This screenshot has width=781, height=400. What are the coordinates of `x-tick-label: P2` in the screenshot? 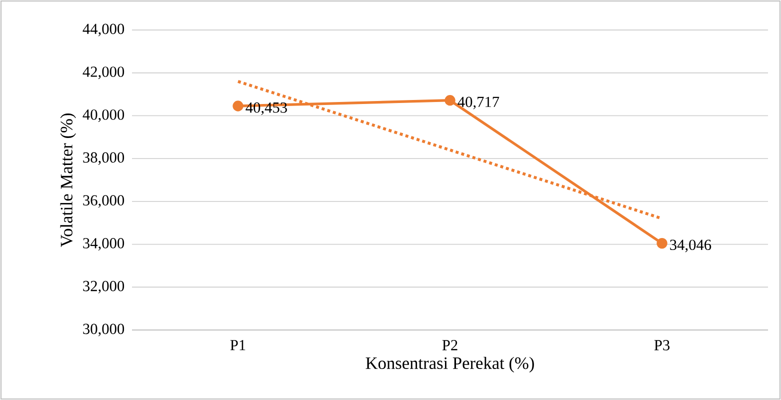 It's located at (450, 345).